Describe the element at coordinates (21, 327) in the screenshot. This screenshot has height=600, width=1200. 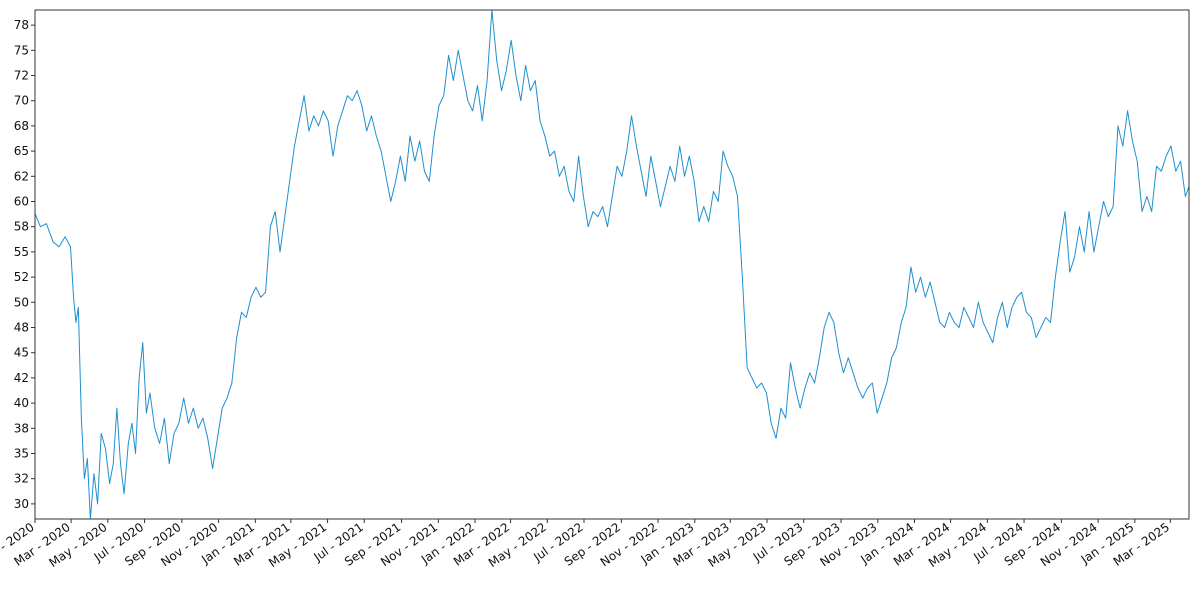
I see `y-tick-label: 48` at that location.